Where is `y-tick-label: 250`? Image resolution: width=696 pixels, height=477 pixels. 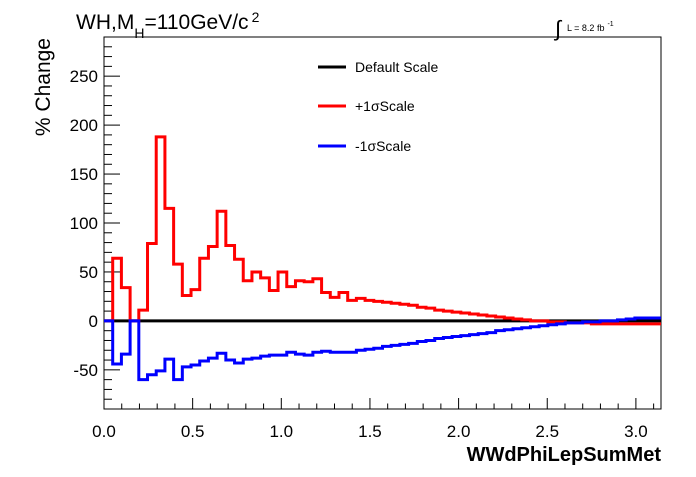 y-tick-label: 250 is located at coordinates (84, 76).